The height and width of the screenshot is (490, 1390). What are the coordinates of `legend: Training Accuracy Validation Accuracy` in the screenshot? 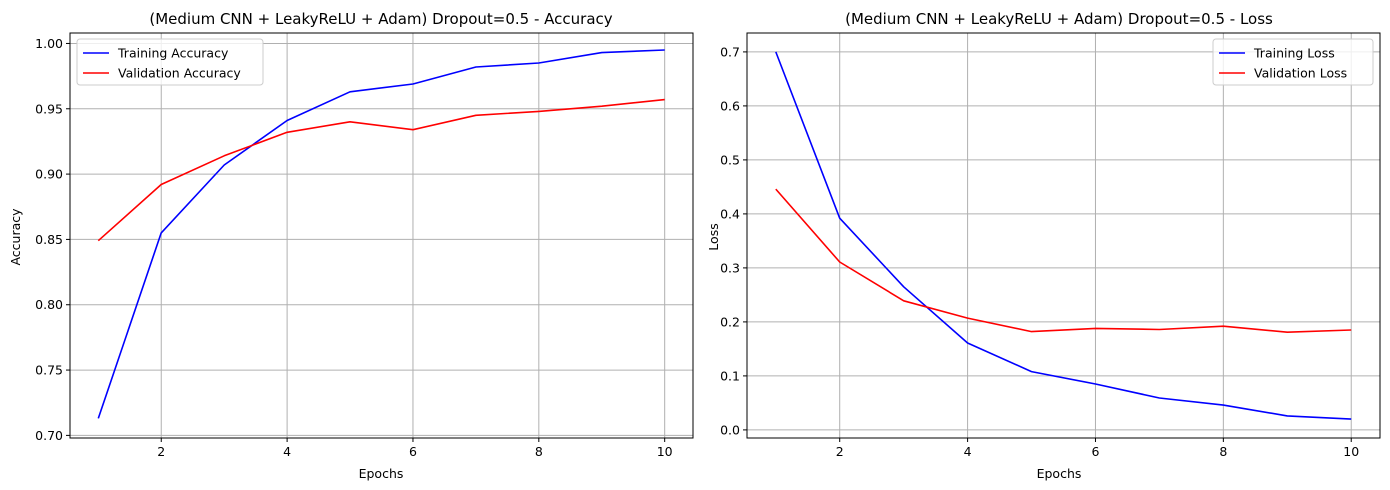 It's located at (170, 62).